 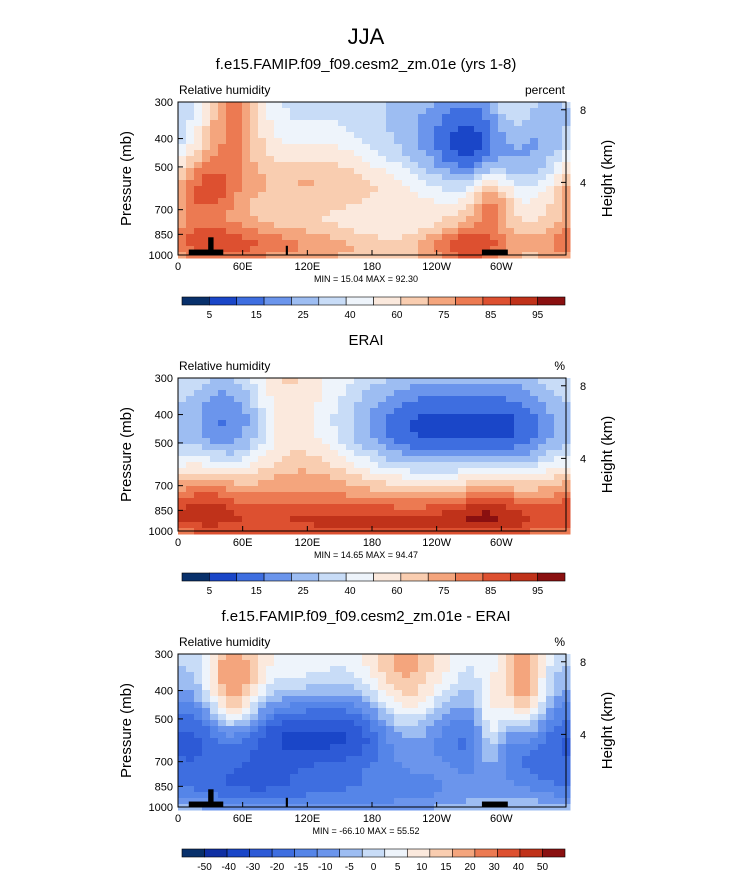 What do you see at coordinates (366, 36) in the screenshot?
I see `figure-title: JJA` at bounding box center [366, 36].